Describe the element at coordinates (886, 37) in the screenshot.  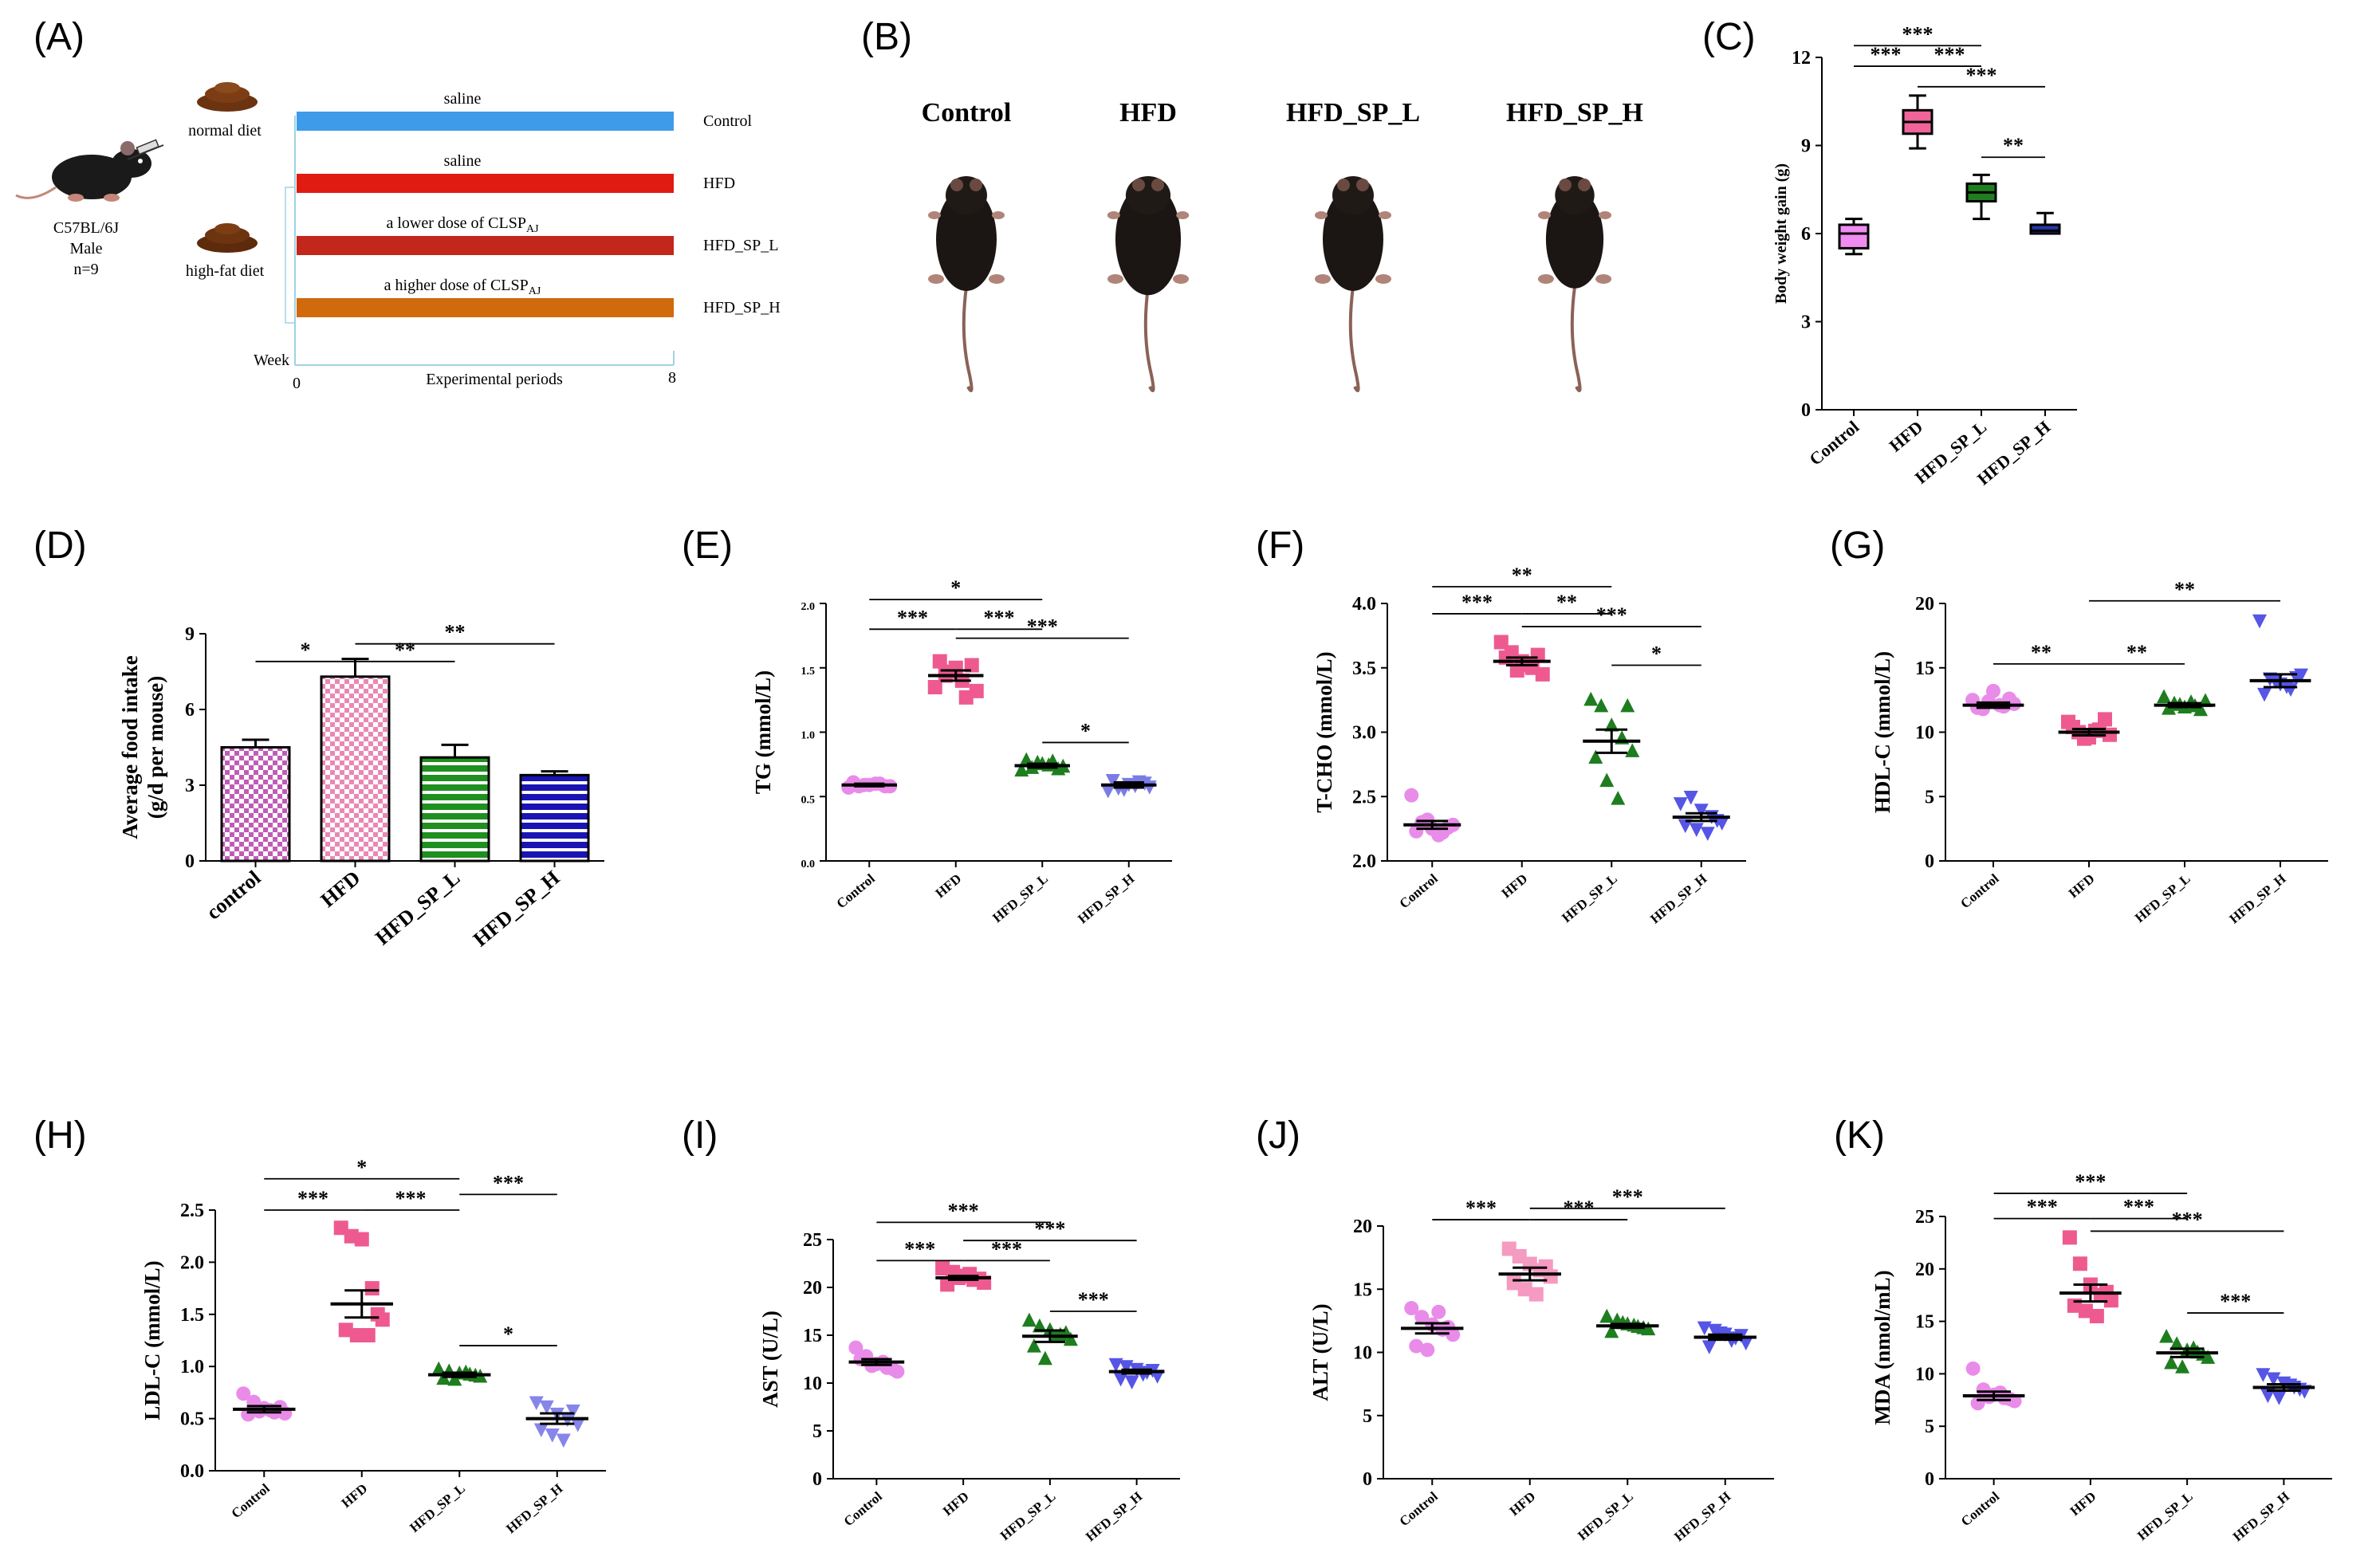
I see `panel-label-b: (B)` at that location.